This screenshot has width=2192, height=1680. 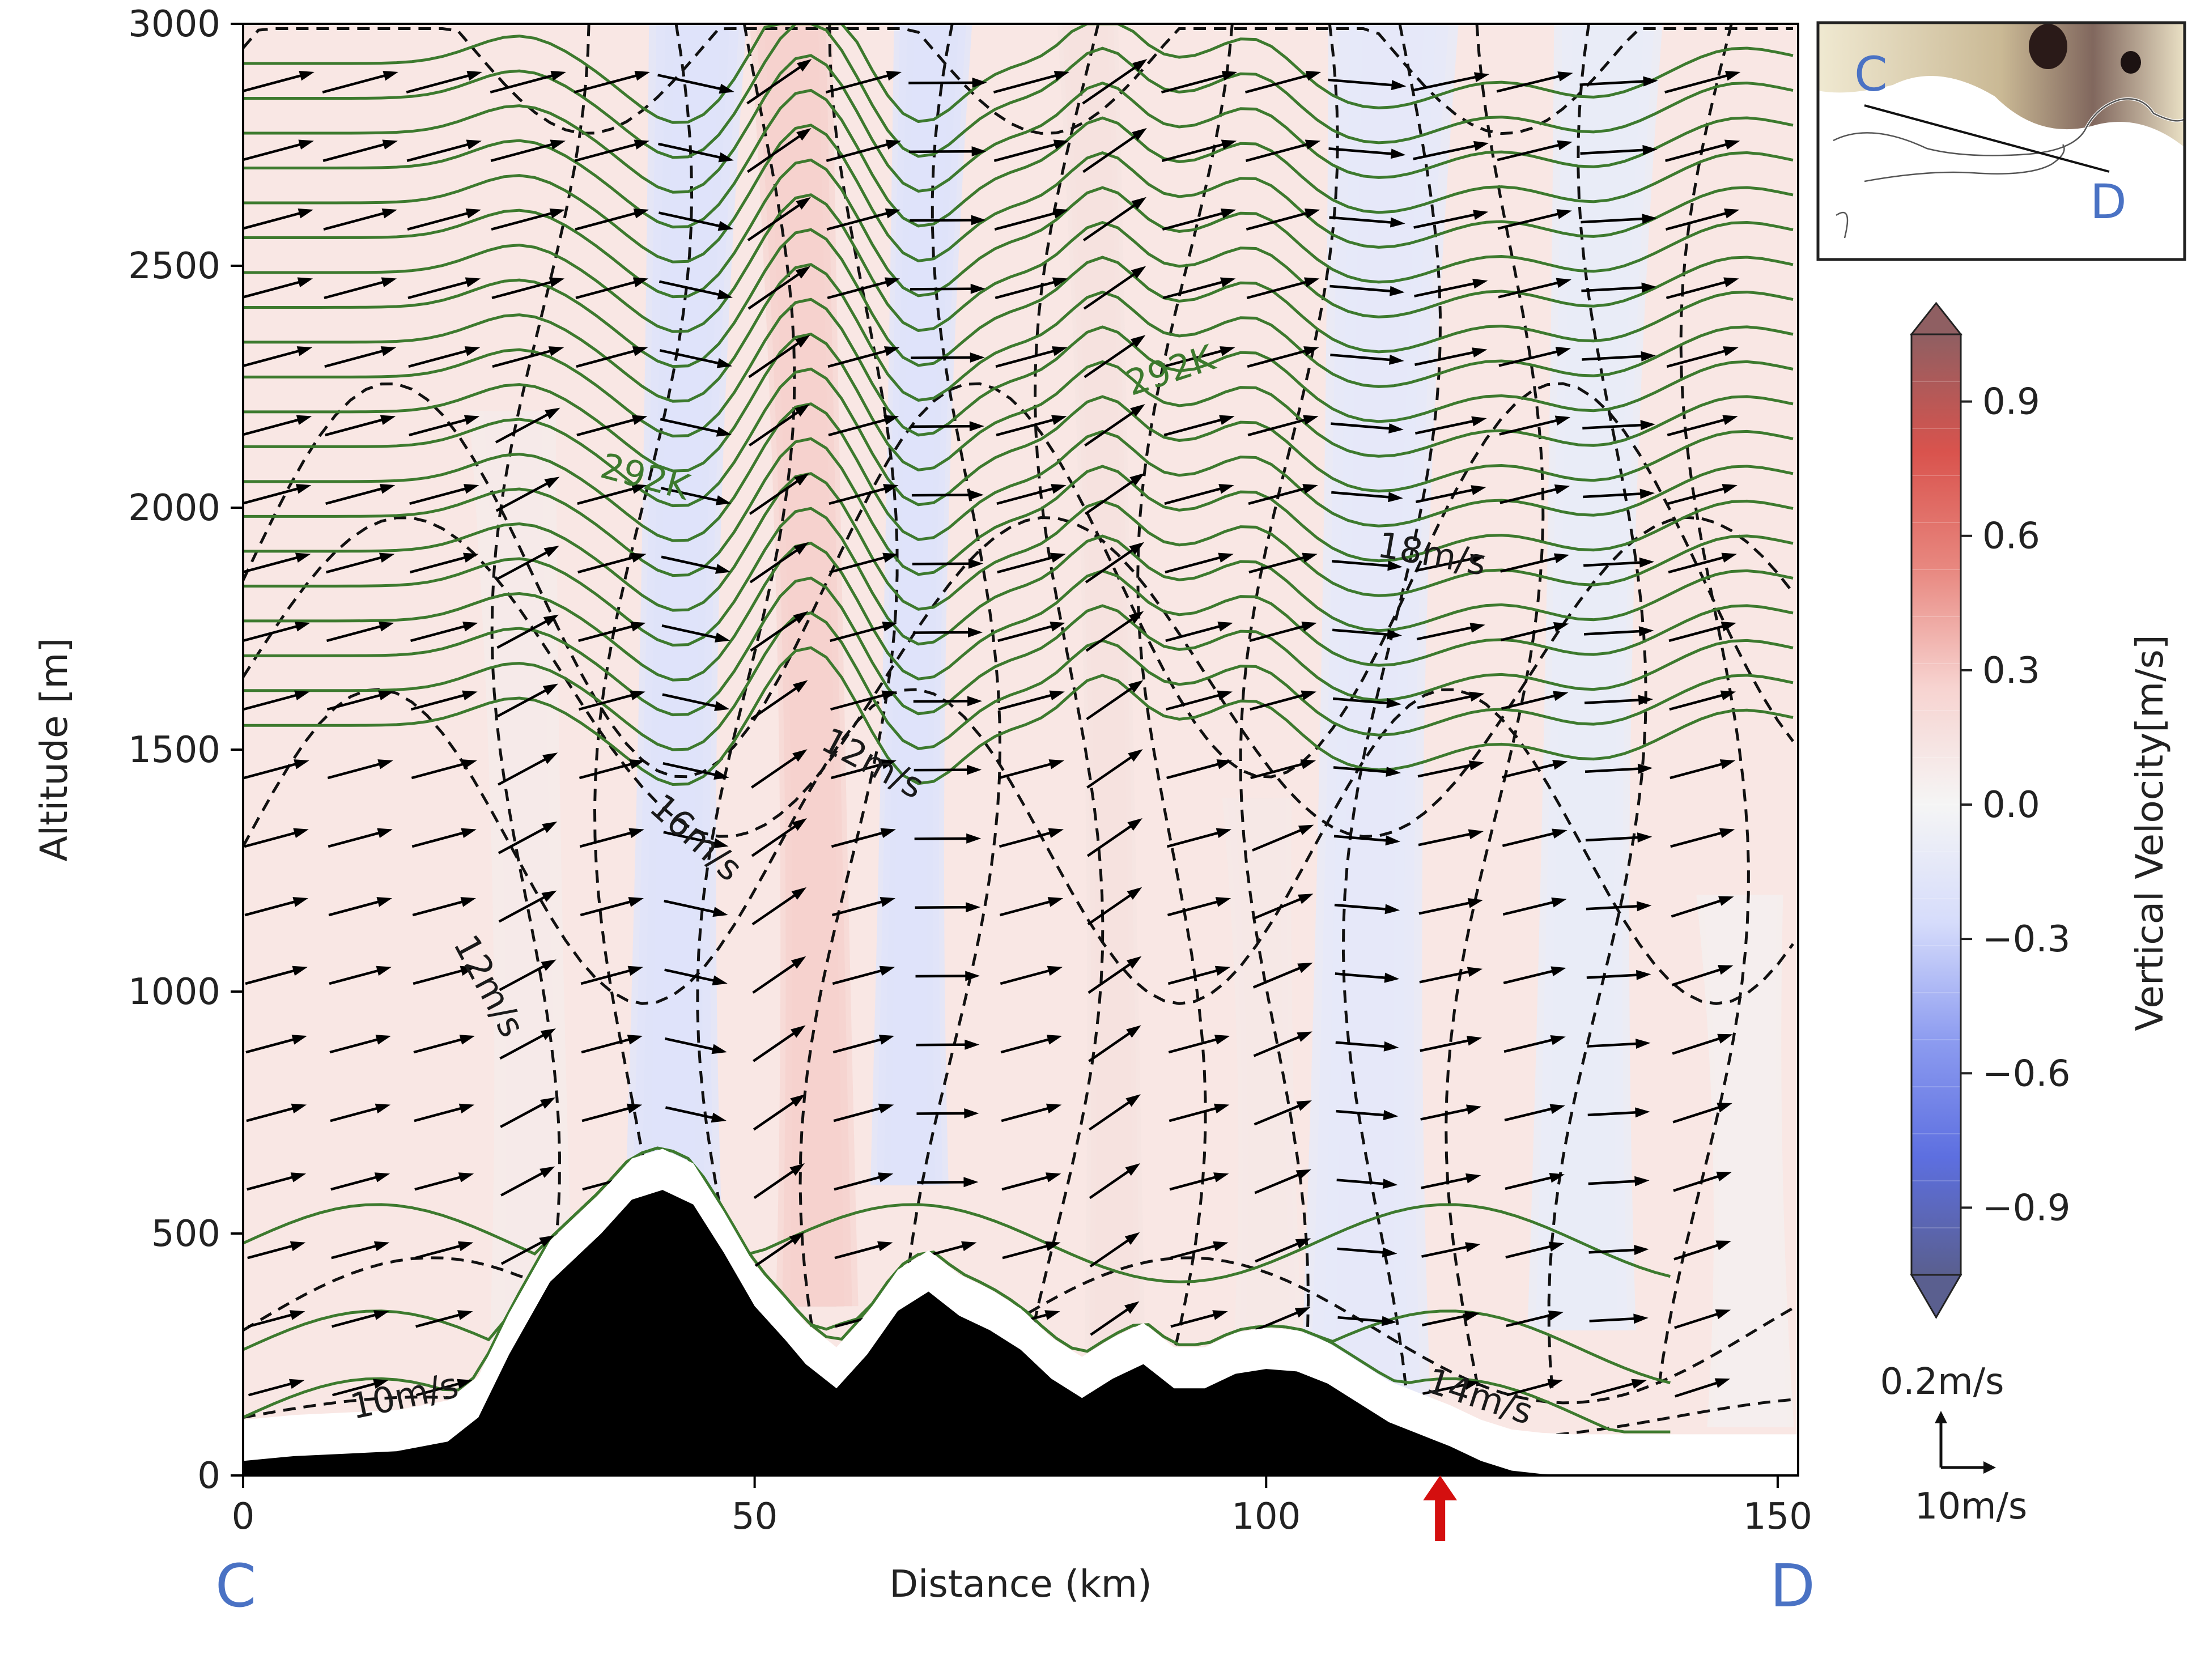 I want to click on inset-map: C D, so click(x=2001, y=141).